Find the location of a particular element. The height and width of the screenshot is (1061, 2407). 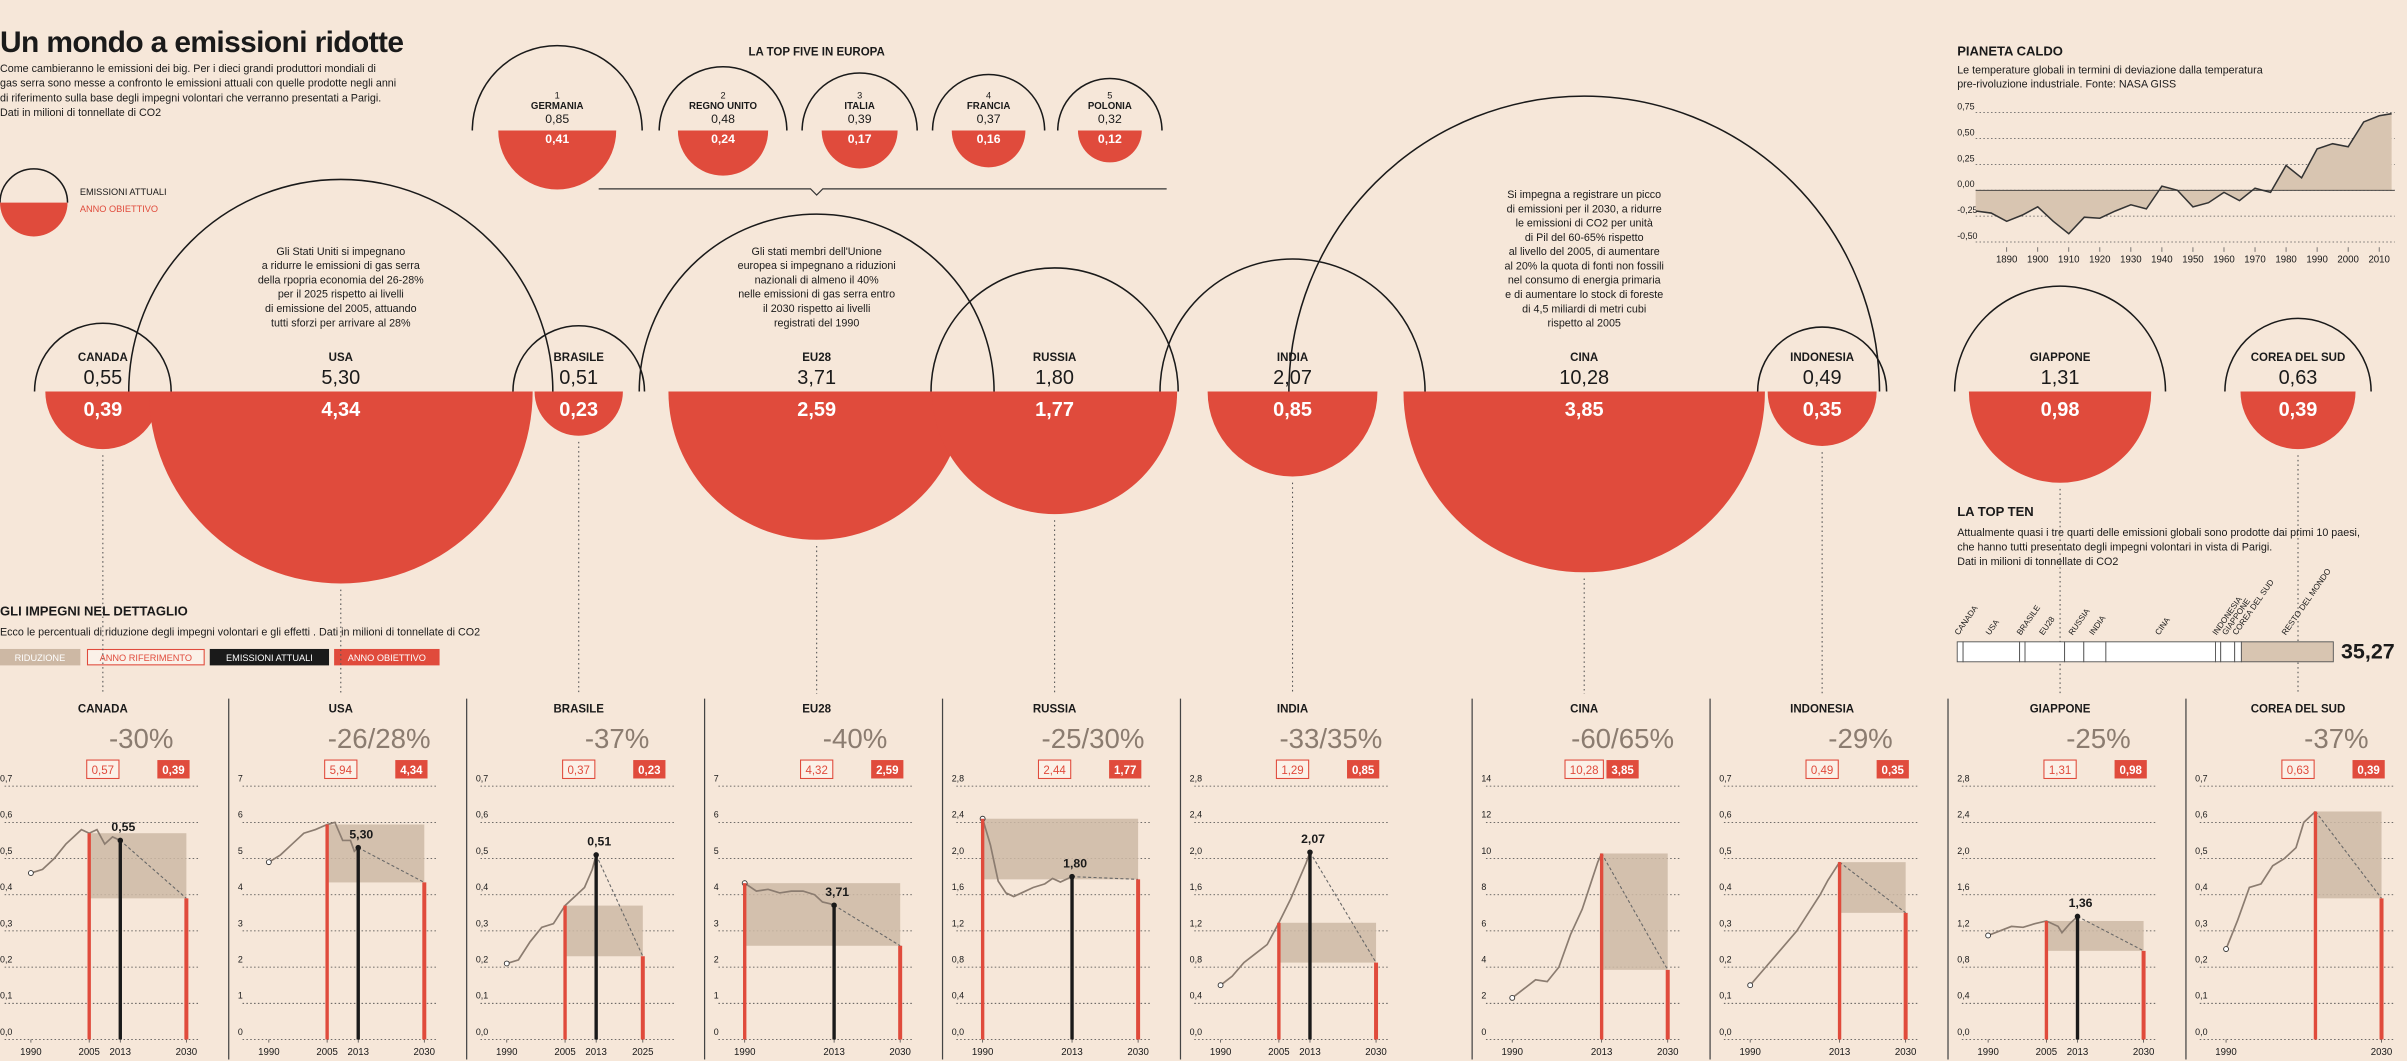

target-label: 0,35 is located at coordinates (1893, 771).